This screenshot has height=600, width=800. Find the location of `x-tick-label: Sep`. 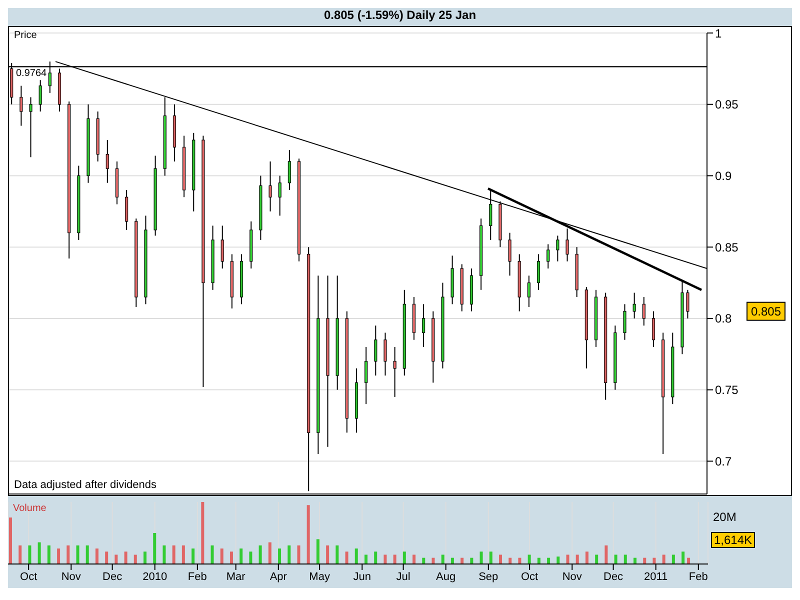

x-tick-label: Sep is located at coordinates (488, 576).